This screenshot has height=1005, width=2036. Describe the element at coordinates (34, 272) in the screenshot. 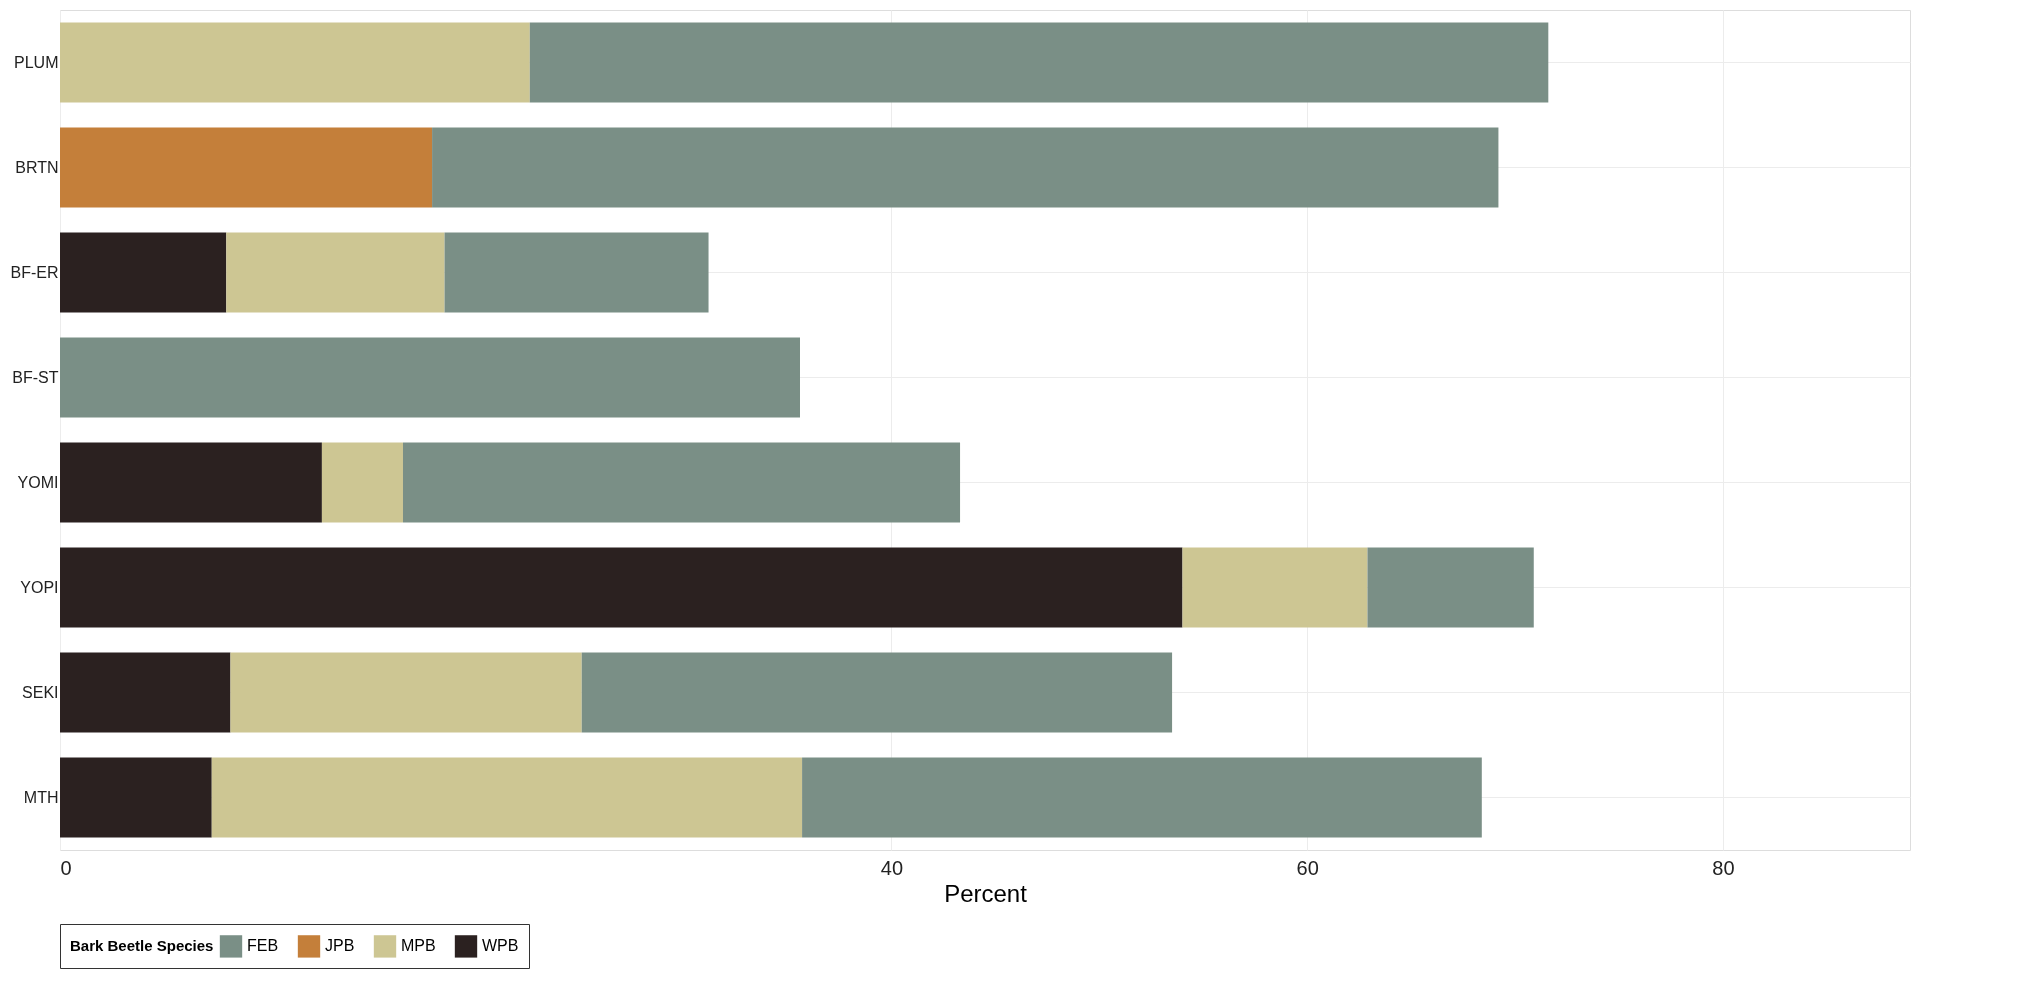

I see `y-tick-label: BF-ER` at that location.